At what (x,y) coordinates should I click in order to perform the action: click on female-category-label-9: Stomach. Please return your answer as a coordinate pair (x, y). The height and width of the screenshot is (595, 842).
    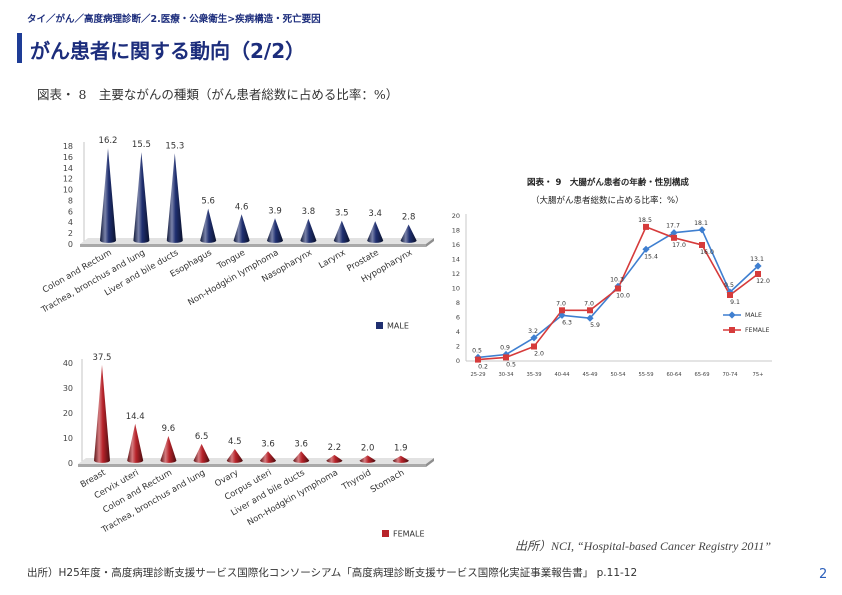
    Looking at the image, I should click on (387, 481).